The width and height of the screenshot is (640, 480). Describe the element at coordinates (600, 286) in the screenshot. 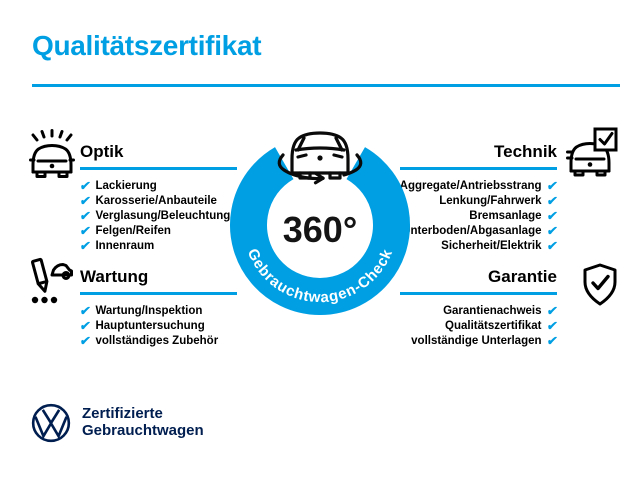

I see `shield-check-icon` at that location.